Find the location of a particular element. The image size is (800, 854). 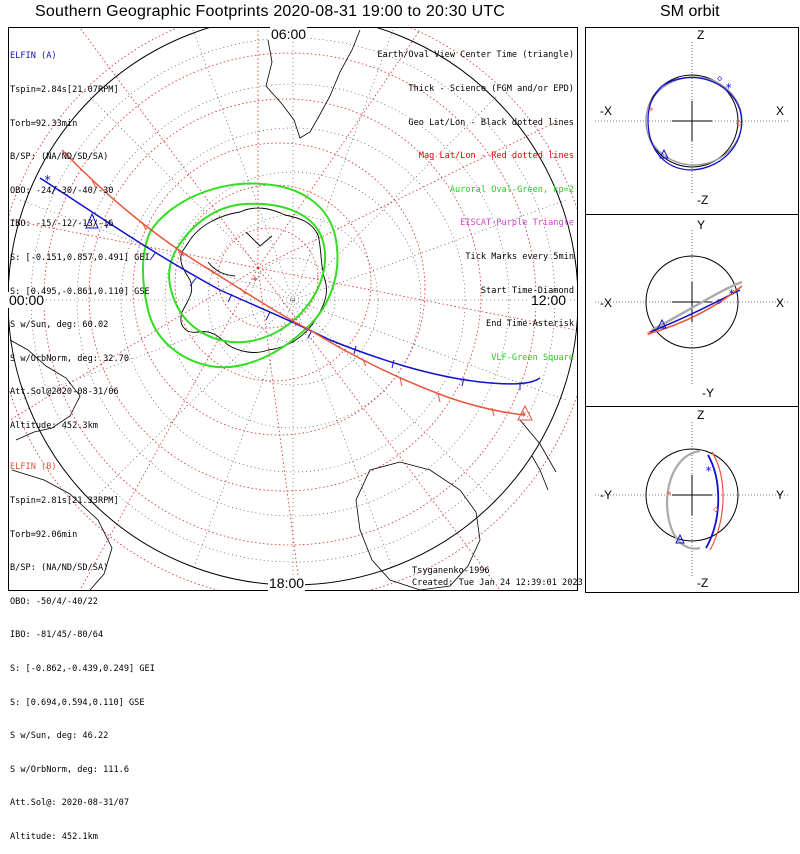

elfin-a-line: S: [0.495,-0.861,0.110] GSE is located at coordinates (80, 291).